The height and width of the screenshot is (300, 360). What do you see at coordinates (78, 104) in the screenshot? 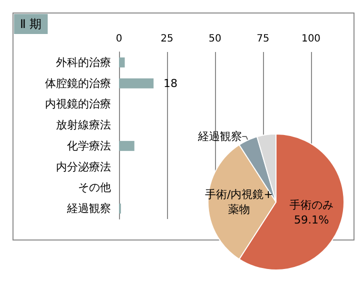
I see `y-tick-label: 内視鏡的治療` at bounding box center [78, 104].